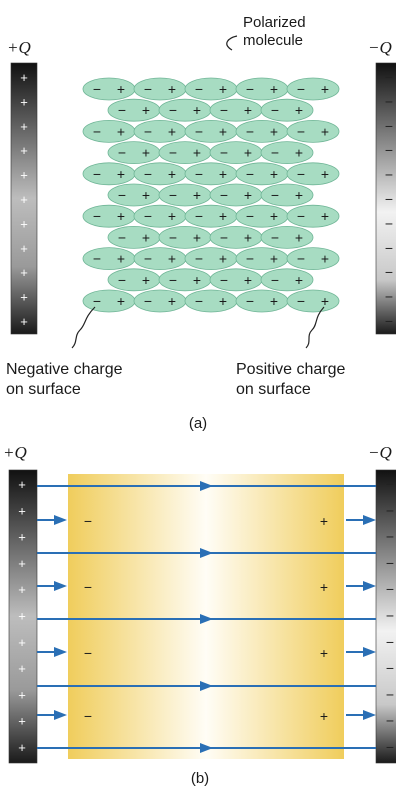 The image size is (396, 793). I want to click on molecule-callout-line, so click(232, 43).